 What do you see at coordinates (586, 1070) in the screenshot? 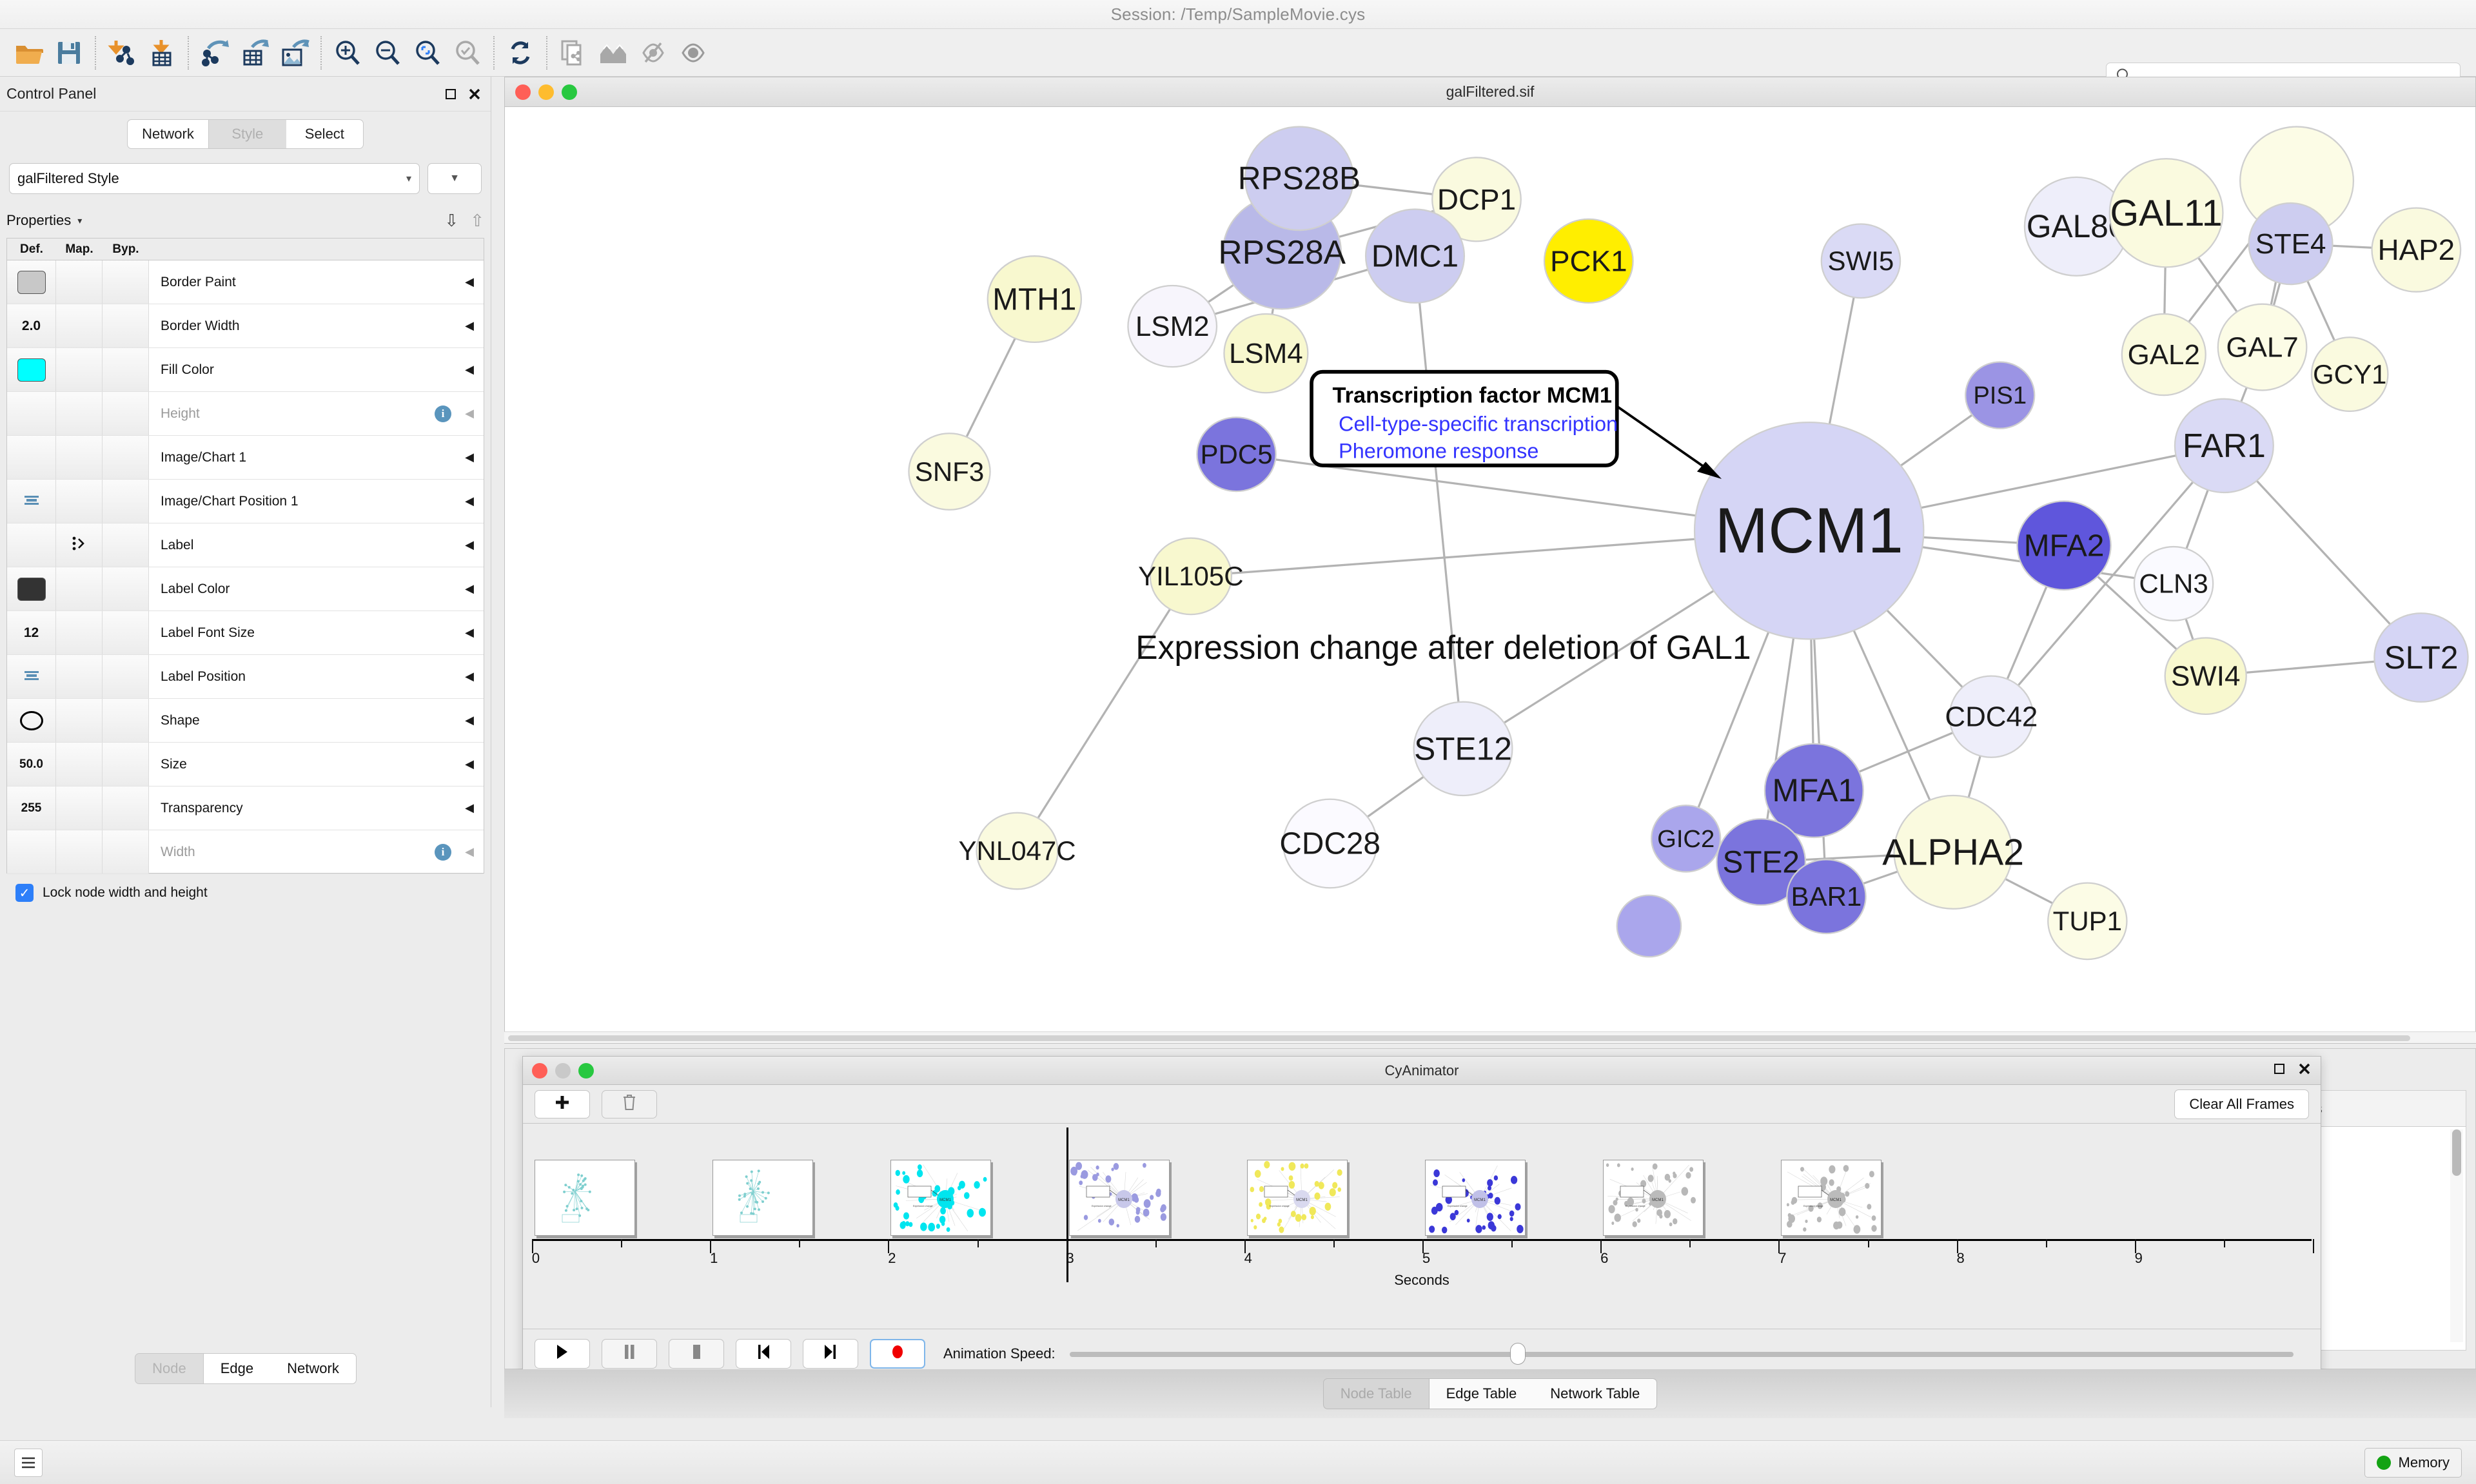
I see `cyanimator-maximize-button` at bounding box center [586, 1070].